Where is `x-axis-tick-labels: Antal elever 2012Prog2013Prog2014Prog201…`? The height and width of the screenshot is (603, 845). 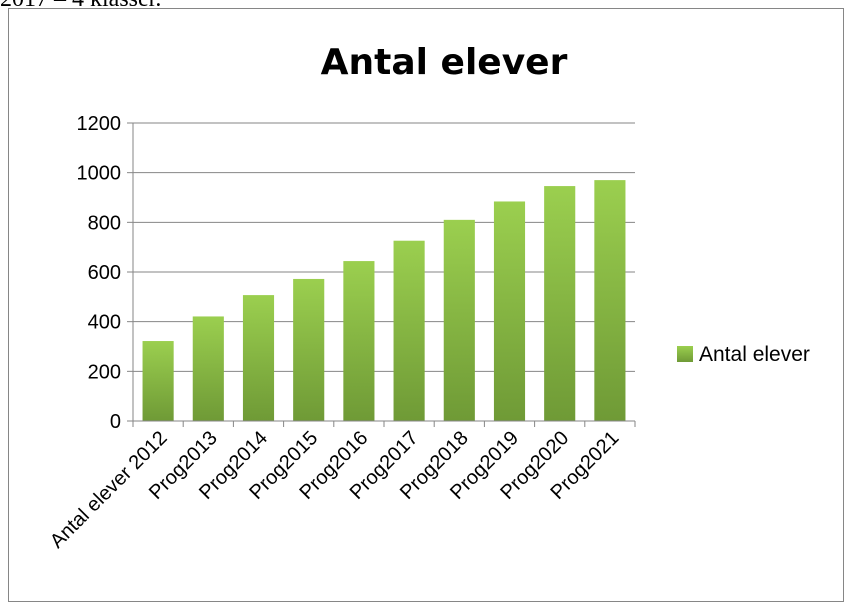 x-axis-tick-labels: Antal elever 2012Prog2013Prog2014Prog201… is located at coordinates (334, 490).